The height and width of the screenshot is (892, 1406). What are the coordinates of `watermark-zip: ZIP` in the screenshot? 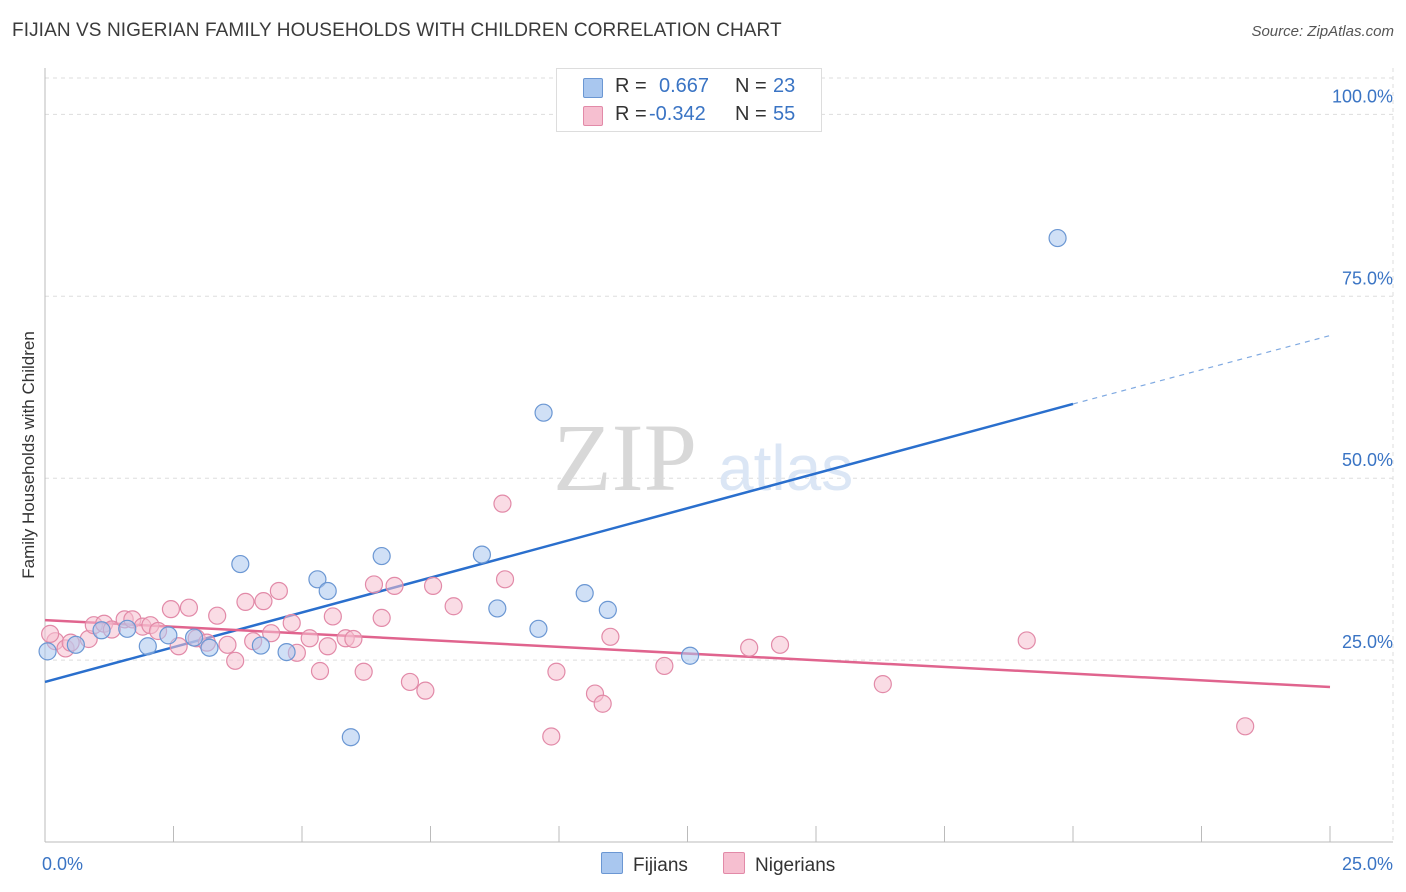 It's located at (625, 457).